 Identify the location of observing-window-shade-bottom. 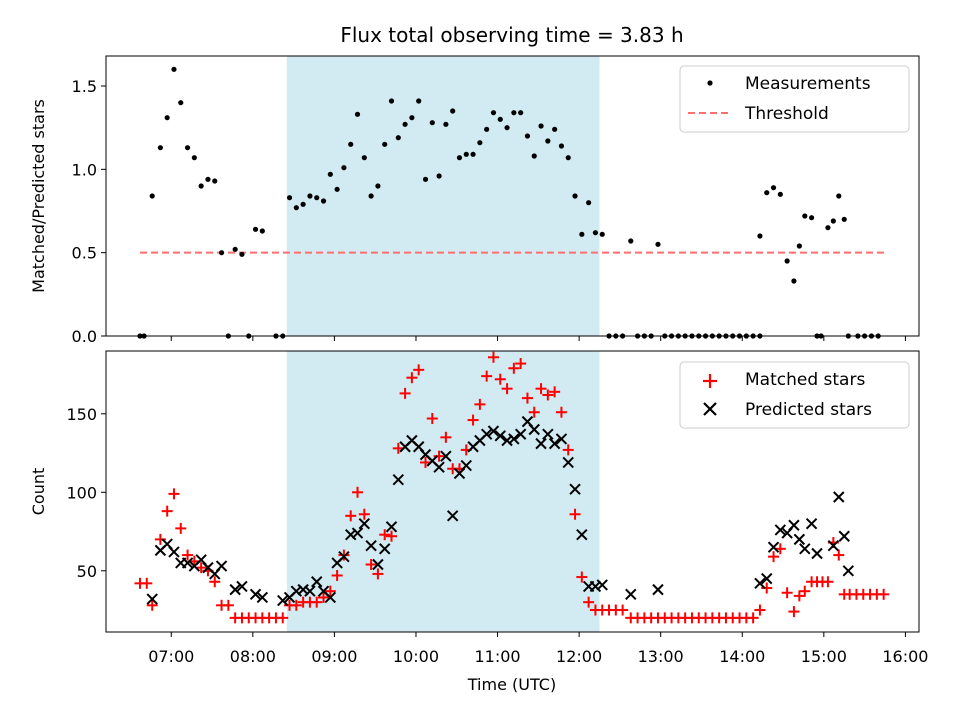
(443, 491).